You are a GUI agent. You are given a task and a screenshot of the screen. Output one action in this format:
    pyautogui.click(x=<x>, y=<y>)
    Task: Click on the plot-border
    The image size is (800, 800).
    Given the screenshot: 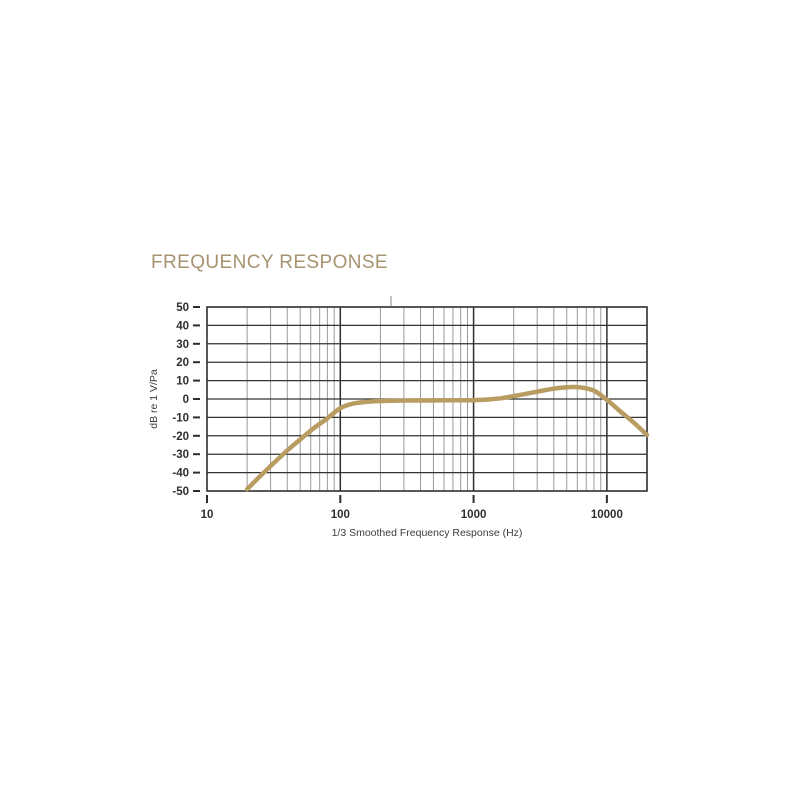 What is the action you would take?
    pyautogui.click(x=427, y=399)
    